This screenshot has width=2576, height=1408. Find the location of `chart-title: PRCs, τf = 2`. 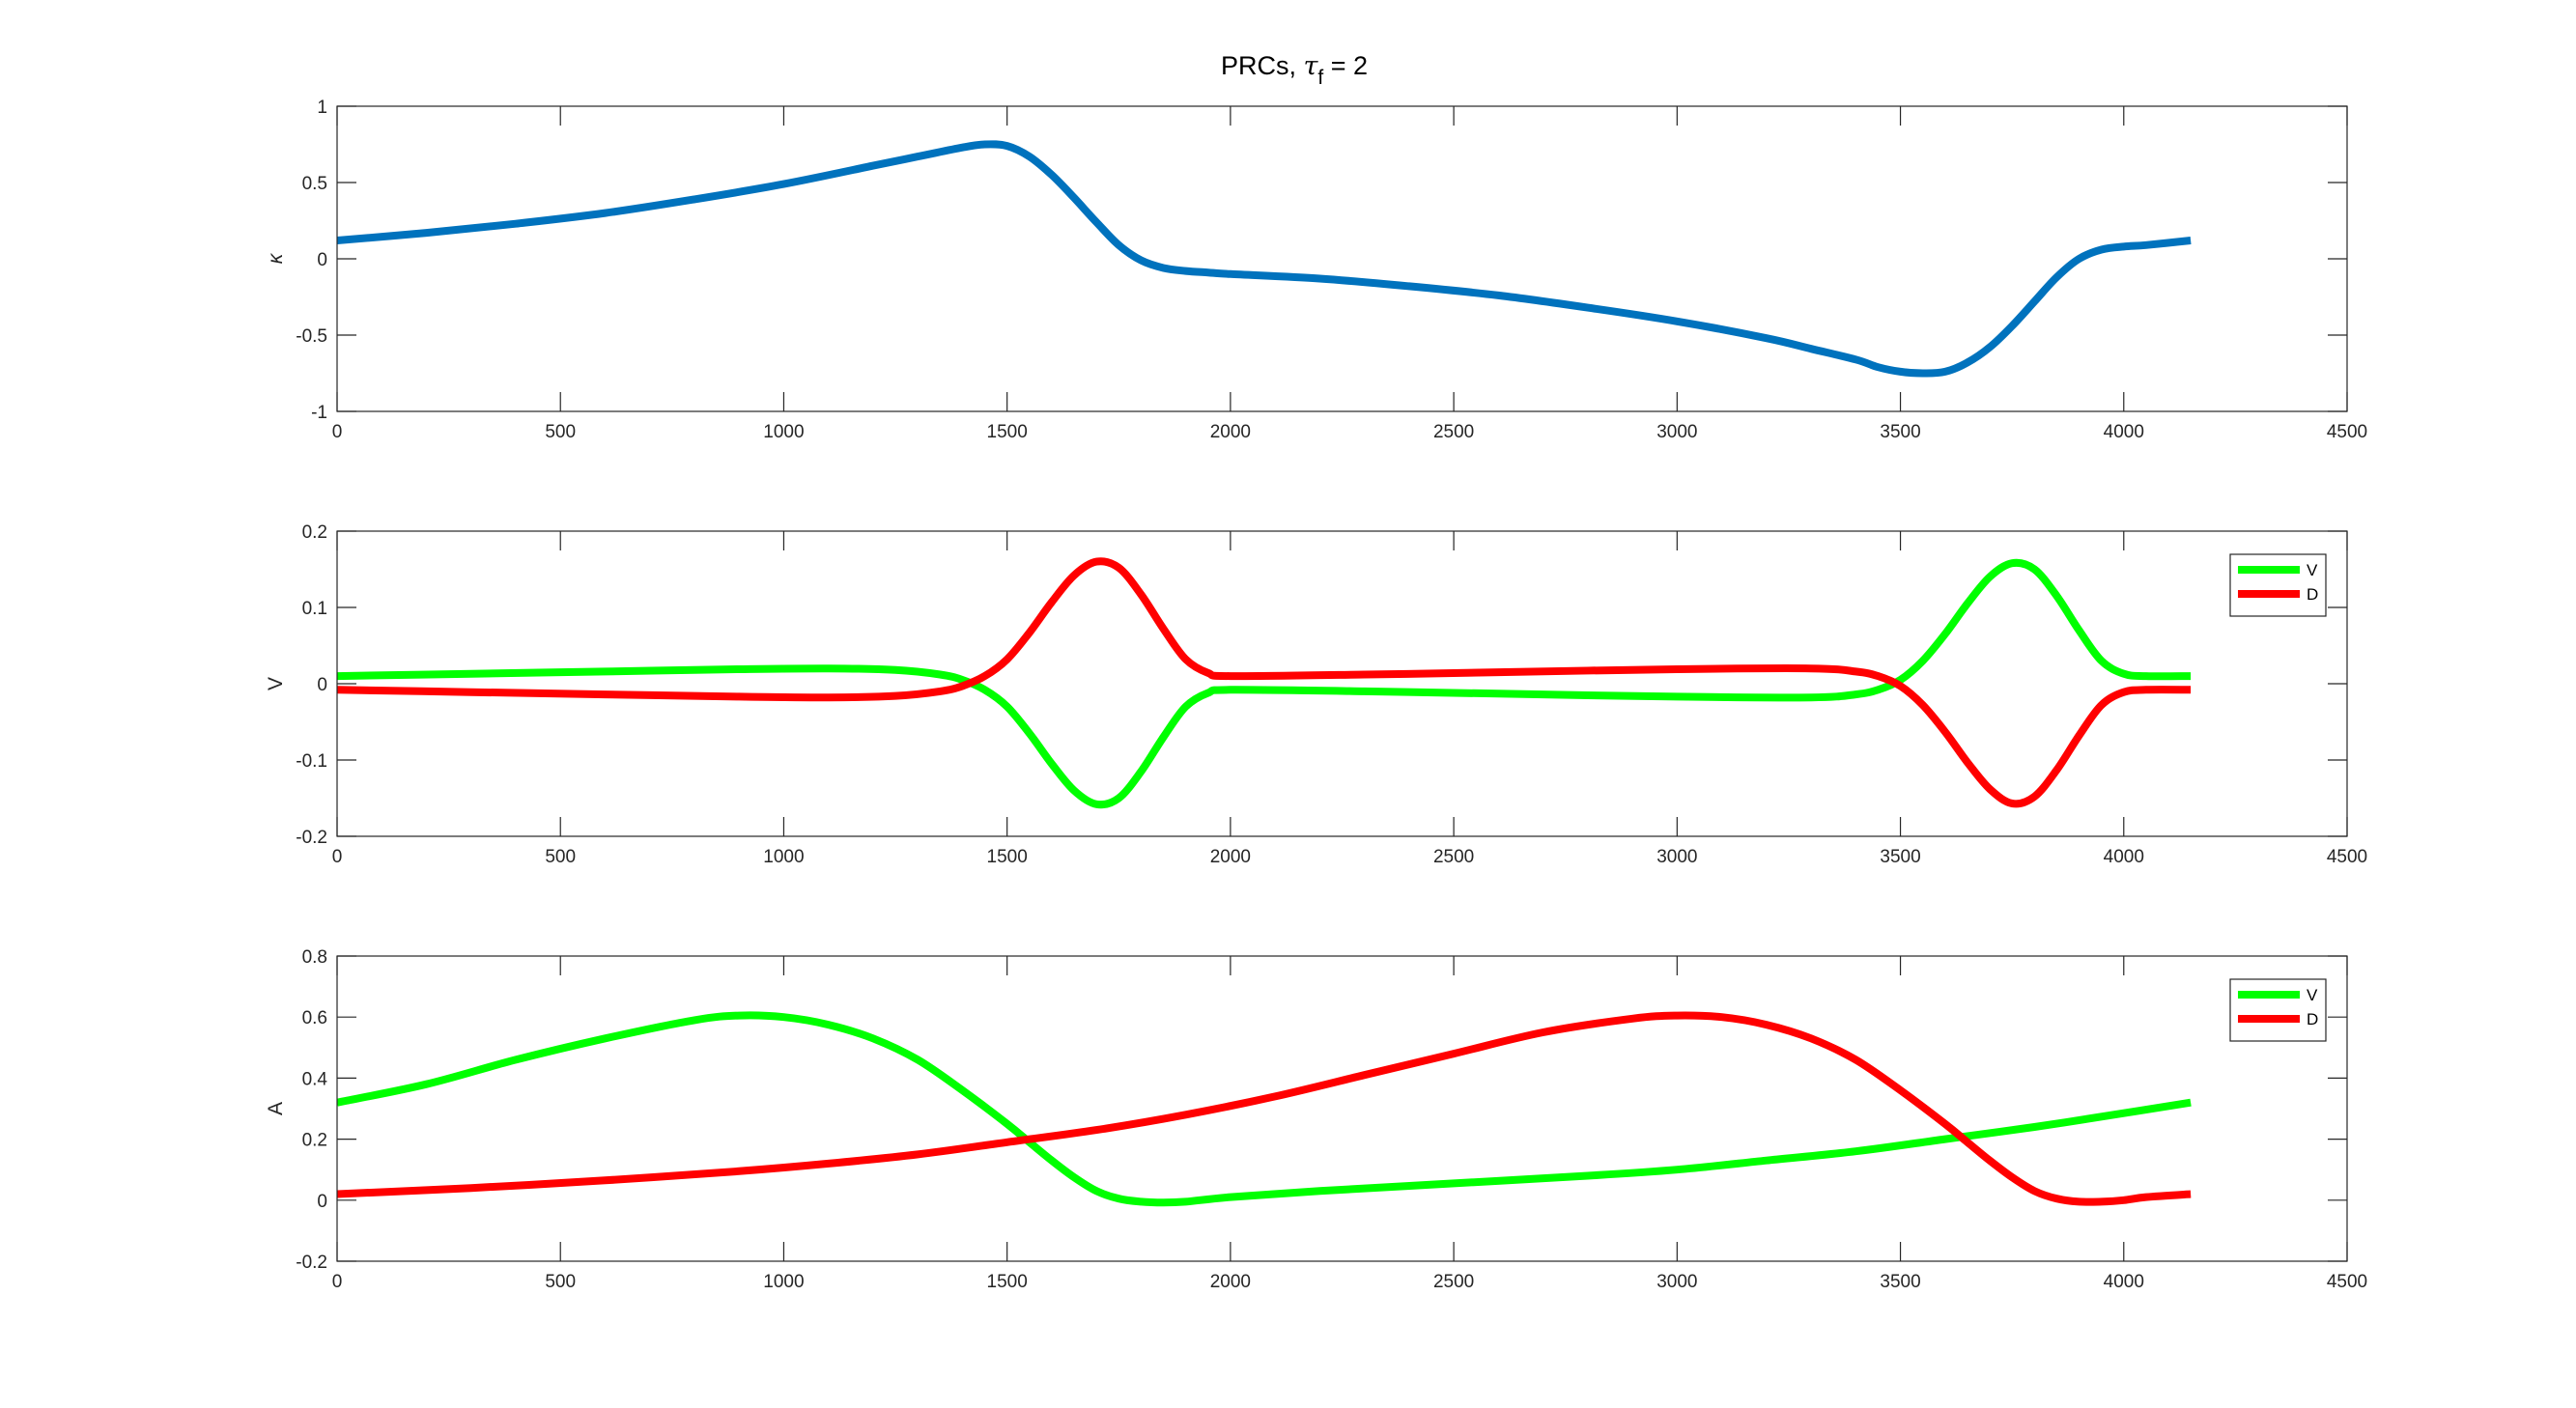

chart-title: PRCs, τf = 2 is located at coordinates (1294, 70).